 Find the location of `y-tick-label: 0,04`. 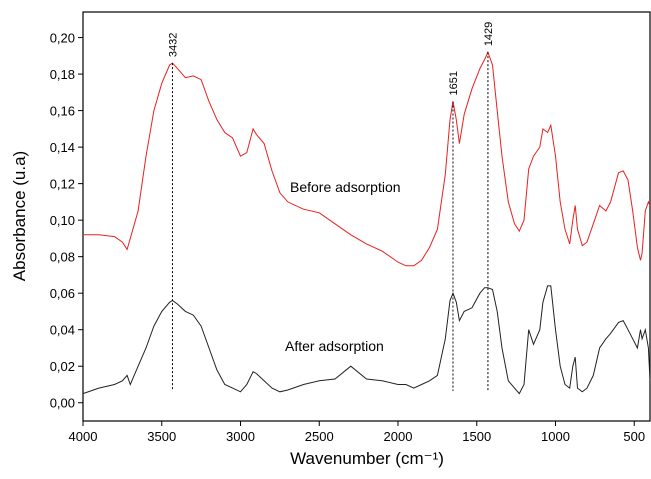

y-tick-label: 0,04 is located at coordinates (62, 330).